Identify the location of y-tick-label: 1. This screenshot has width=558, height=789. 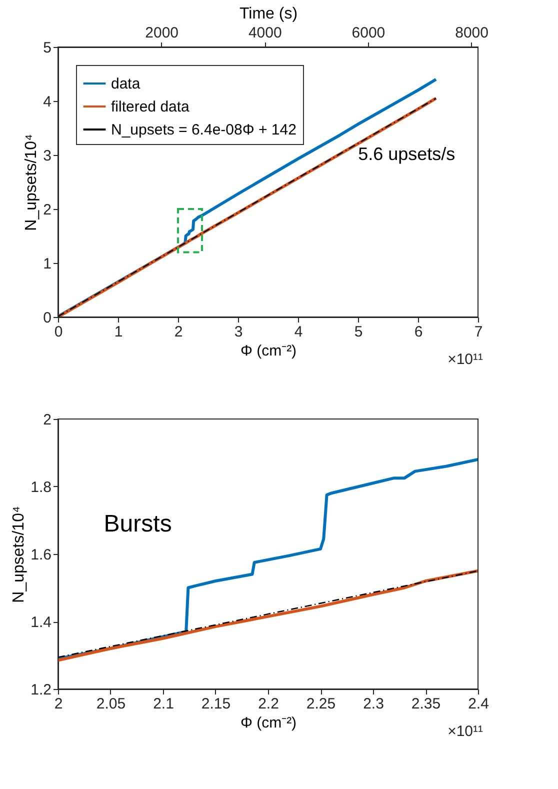
(47, 264).